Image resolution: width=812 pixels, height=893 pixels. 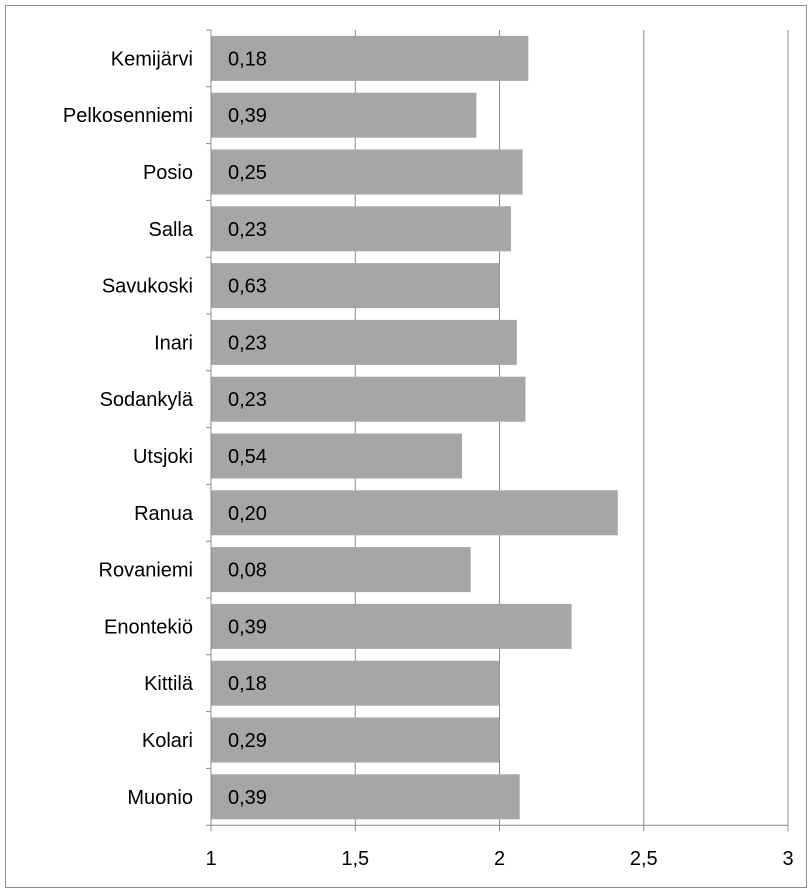 What do you see at coordinates (171, 230) in the screenshot?
I see `category-label-3: Salla` at bounding box center [171, 230].